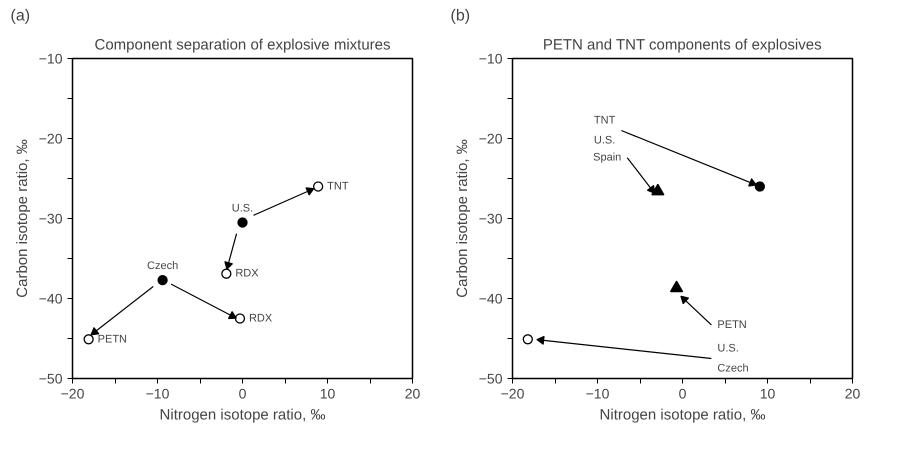 The image size is (903, 465). What do you see at coordinates (242, 45) in the screenshot?
I see `chart-title: Component separation of explosive mixtures` at bounding box center [242, 45].